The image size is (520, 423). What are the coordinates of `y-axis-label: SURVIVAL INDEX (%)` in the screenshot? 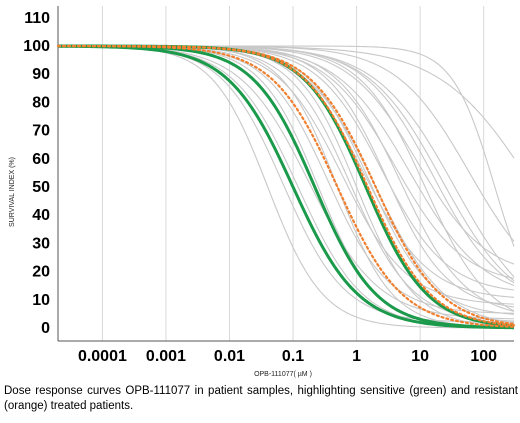 It's located at (12, 192).